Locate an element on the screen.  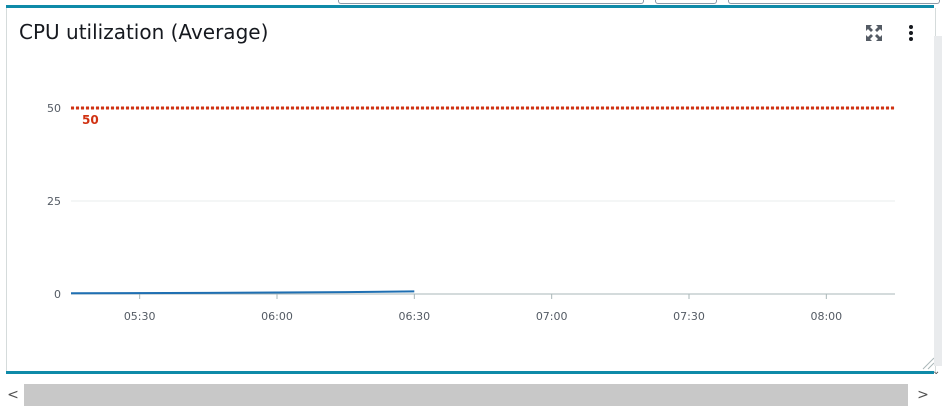
search-input-edge is located at coordinates (491, 2).